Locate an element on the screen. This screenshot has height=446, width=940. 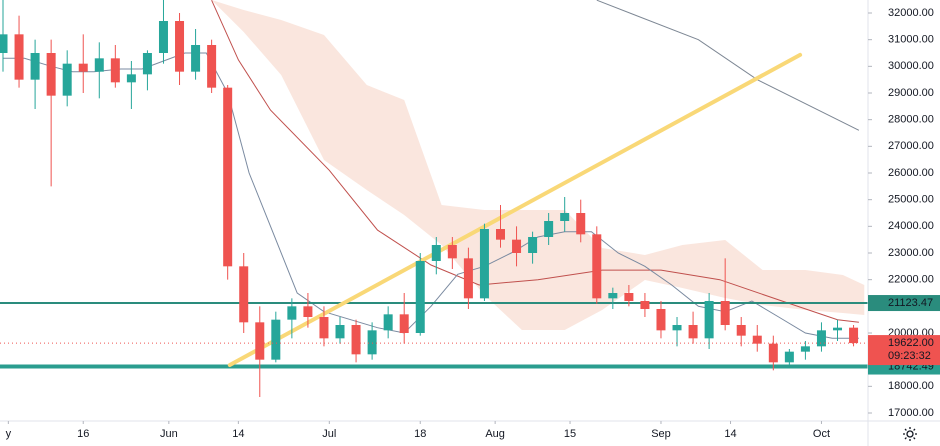
level-label: 21123.47 is located at coordinates (910, 303).